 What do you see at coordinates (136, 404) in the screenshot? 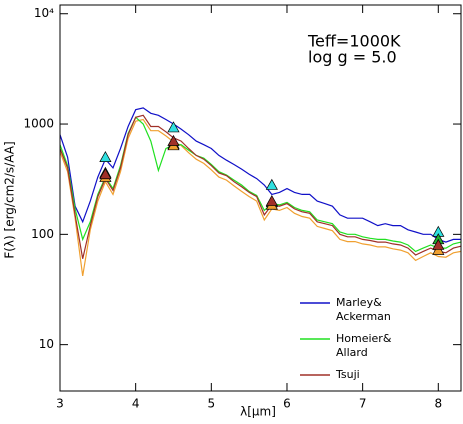
I see `x-tick-label: 4` at bounding box center [136, 404].